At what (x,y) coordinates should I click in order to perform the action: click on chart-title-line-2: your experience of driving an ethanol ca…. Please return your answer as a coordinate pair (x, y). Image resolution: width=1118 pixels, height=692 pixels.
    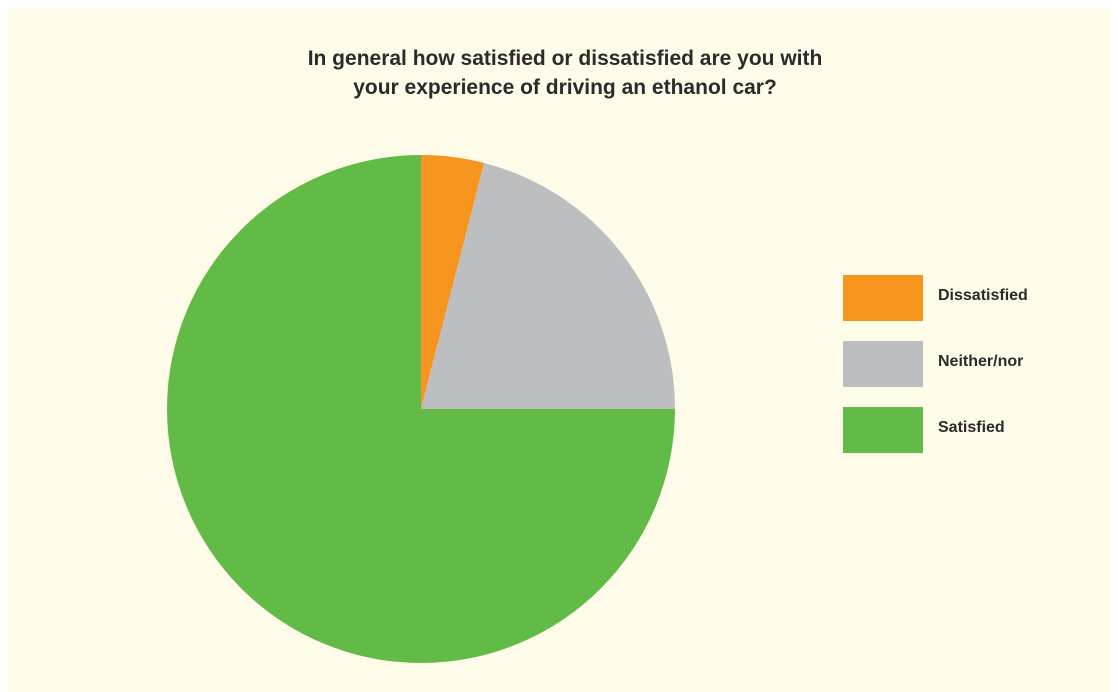
    Looking at the image, I should click on (565, 87).